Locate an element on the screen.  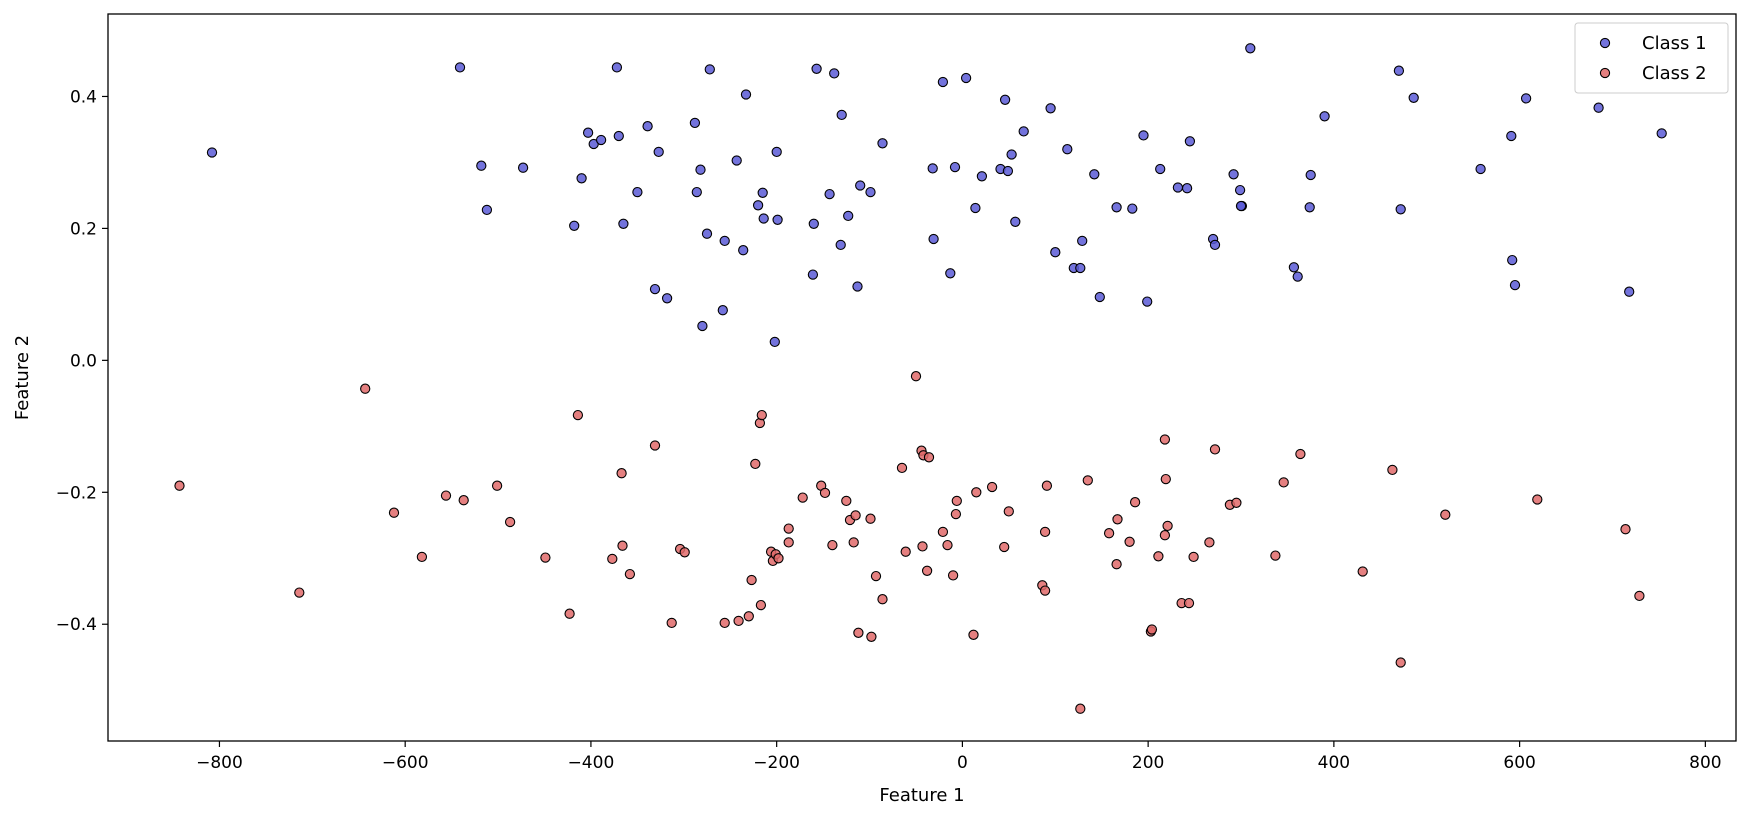
x-tick-label: −200 is located at coordinates (776, 763).